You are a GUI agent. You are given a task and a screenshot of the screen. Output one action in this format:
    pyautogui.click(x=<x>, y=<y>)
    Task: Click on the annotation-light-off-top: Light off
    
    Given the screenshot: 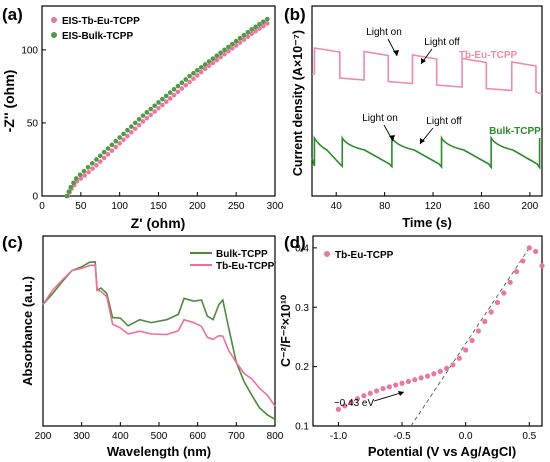 What is the action you would take?
    pyautogui.click(x=442, y=42)
    